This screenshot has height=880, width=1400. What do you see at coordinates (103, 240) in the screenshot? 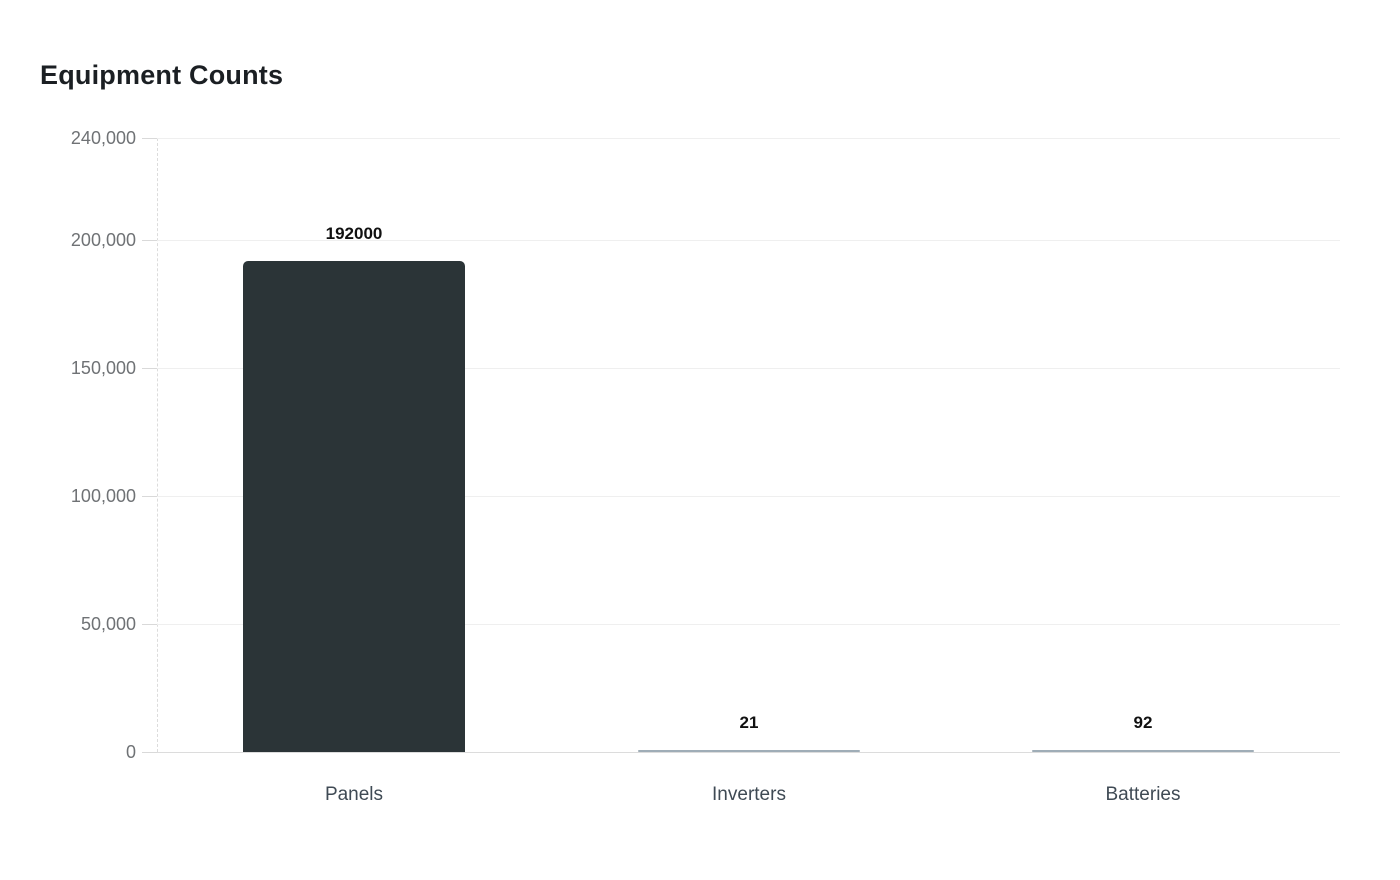
I see `y-axis-label: 200,000` at bounding box center [103, 240].